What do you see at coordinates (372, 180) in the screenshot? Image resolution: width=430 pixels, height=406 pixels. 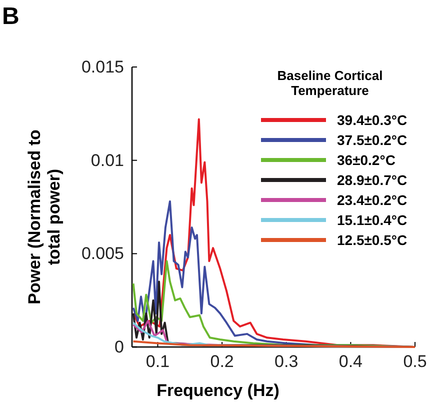 I see `legend-label: 28.9±0.7°C` at bounding box center [372, 180].